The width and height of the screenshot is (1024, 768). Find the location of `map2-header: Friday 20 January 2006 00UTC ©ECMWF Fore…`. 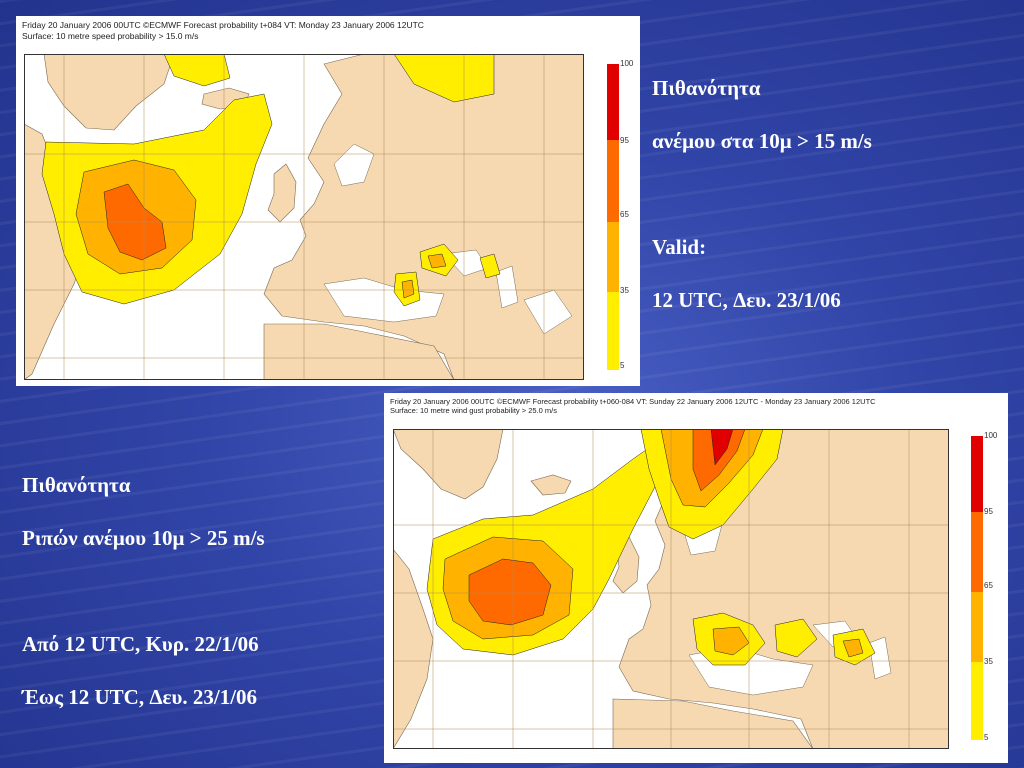

map2-header: Friday 20 January 2006 00UTC ©ECMWF Fore… is located at coordinates (633, 406).